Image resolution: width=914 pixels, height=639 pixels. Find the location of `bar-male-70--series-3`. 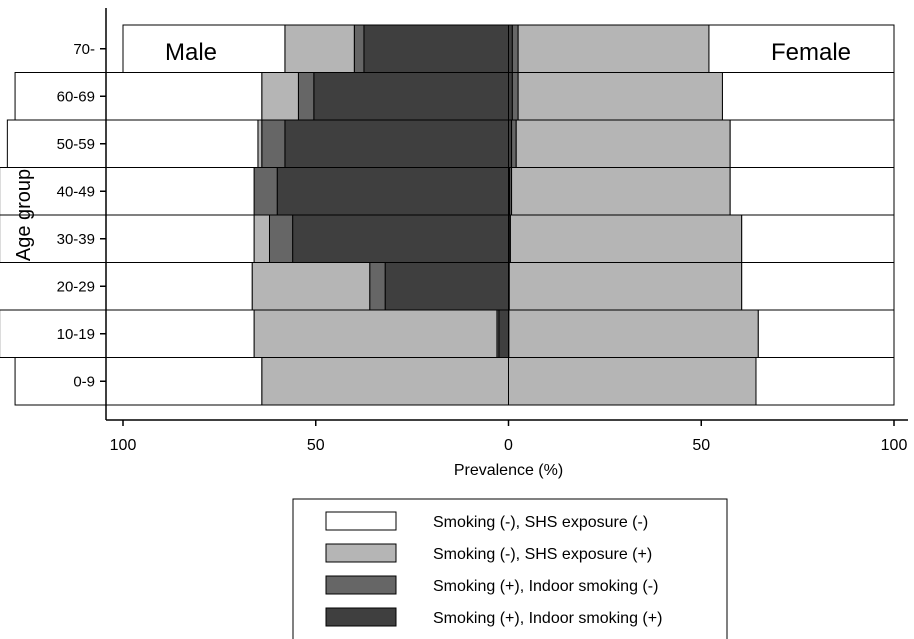

bar-male-70--series-3 is located at coordinates (436, 48).